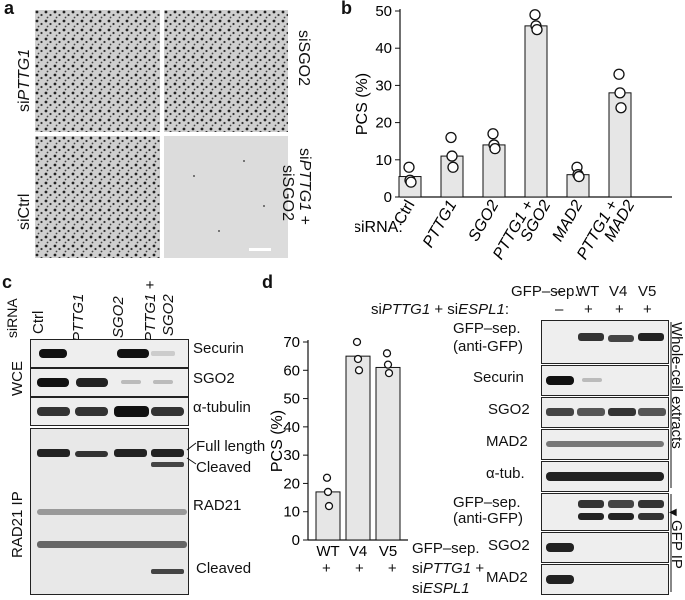 This screenshot has width=685, height=600. Describe the element at coordinates (287, 193) in the screenshot. I see `label-sisgo2-combo: siSGO2` at that location.